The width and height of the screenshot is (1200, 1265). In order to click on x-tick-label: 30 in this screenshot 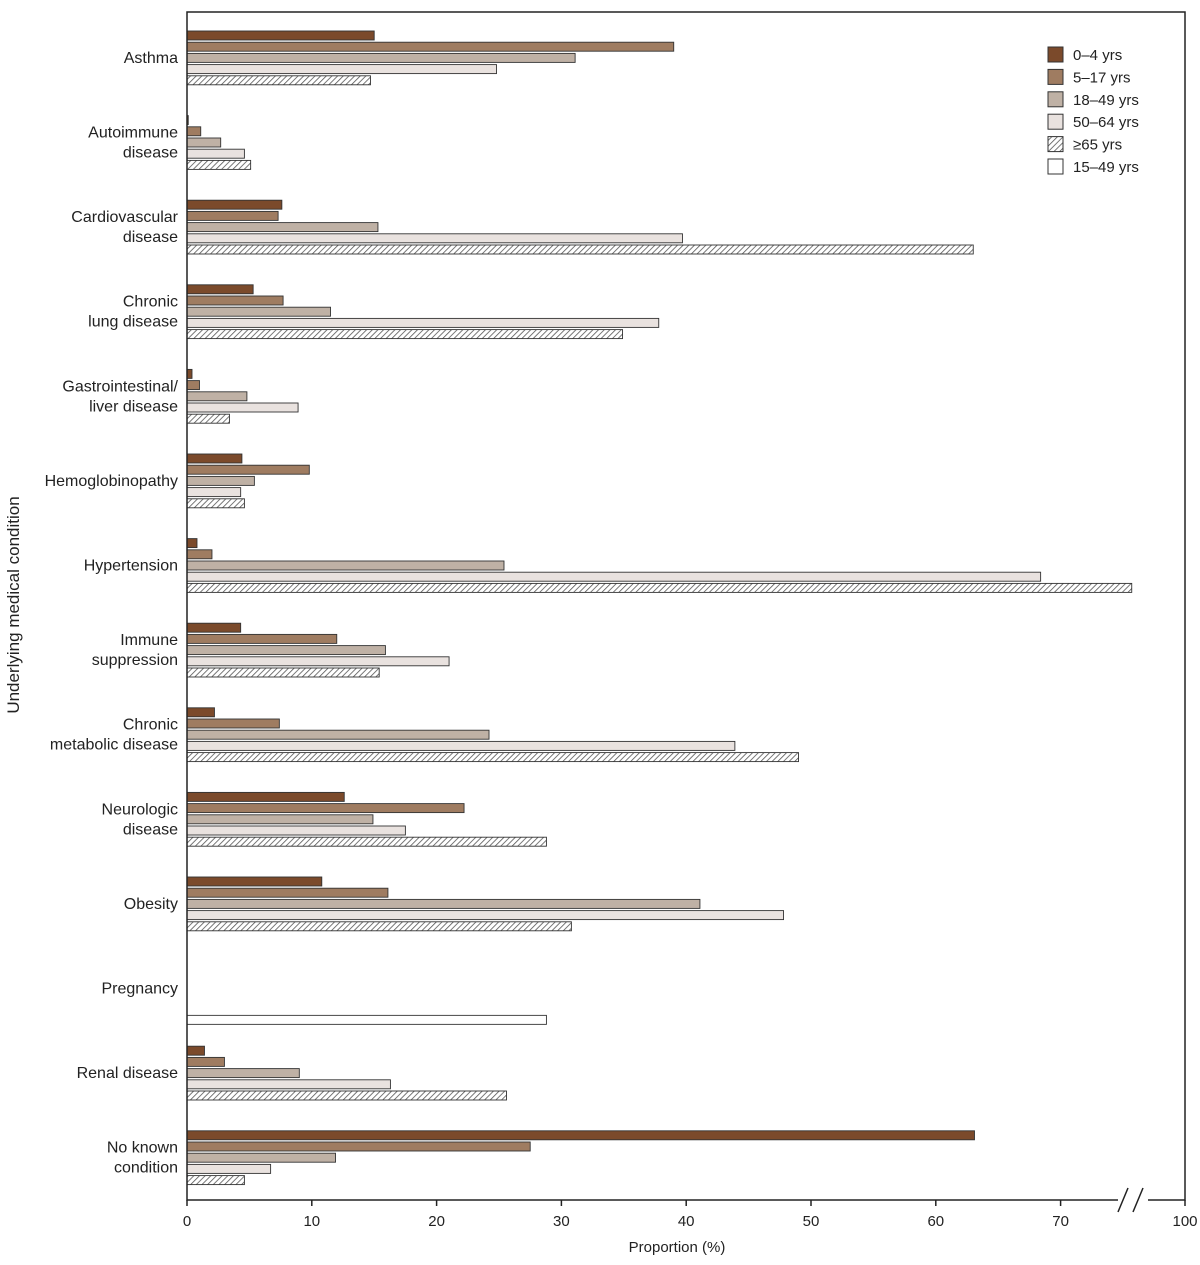, I will do `click(561, 1221)`.